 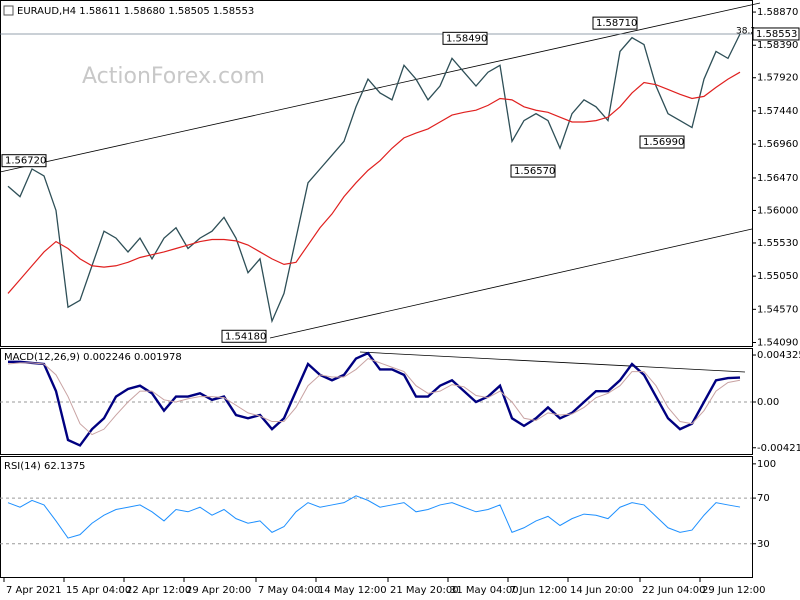 What do you see at coordinates (777, 343) in the screenshot?
I see `y-tick-label: 1.54090` at bounding box center [777, 343].